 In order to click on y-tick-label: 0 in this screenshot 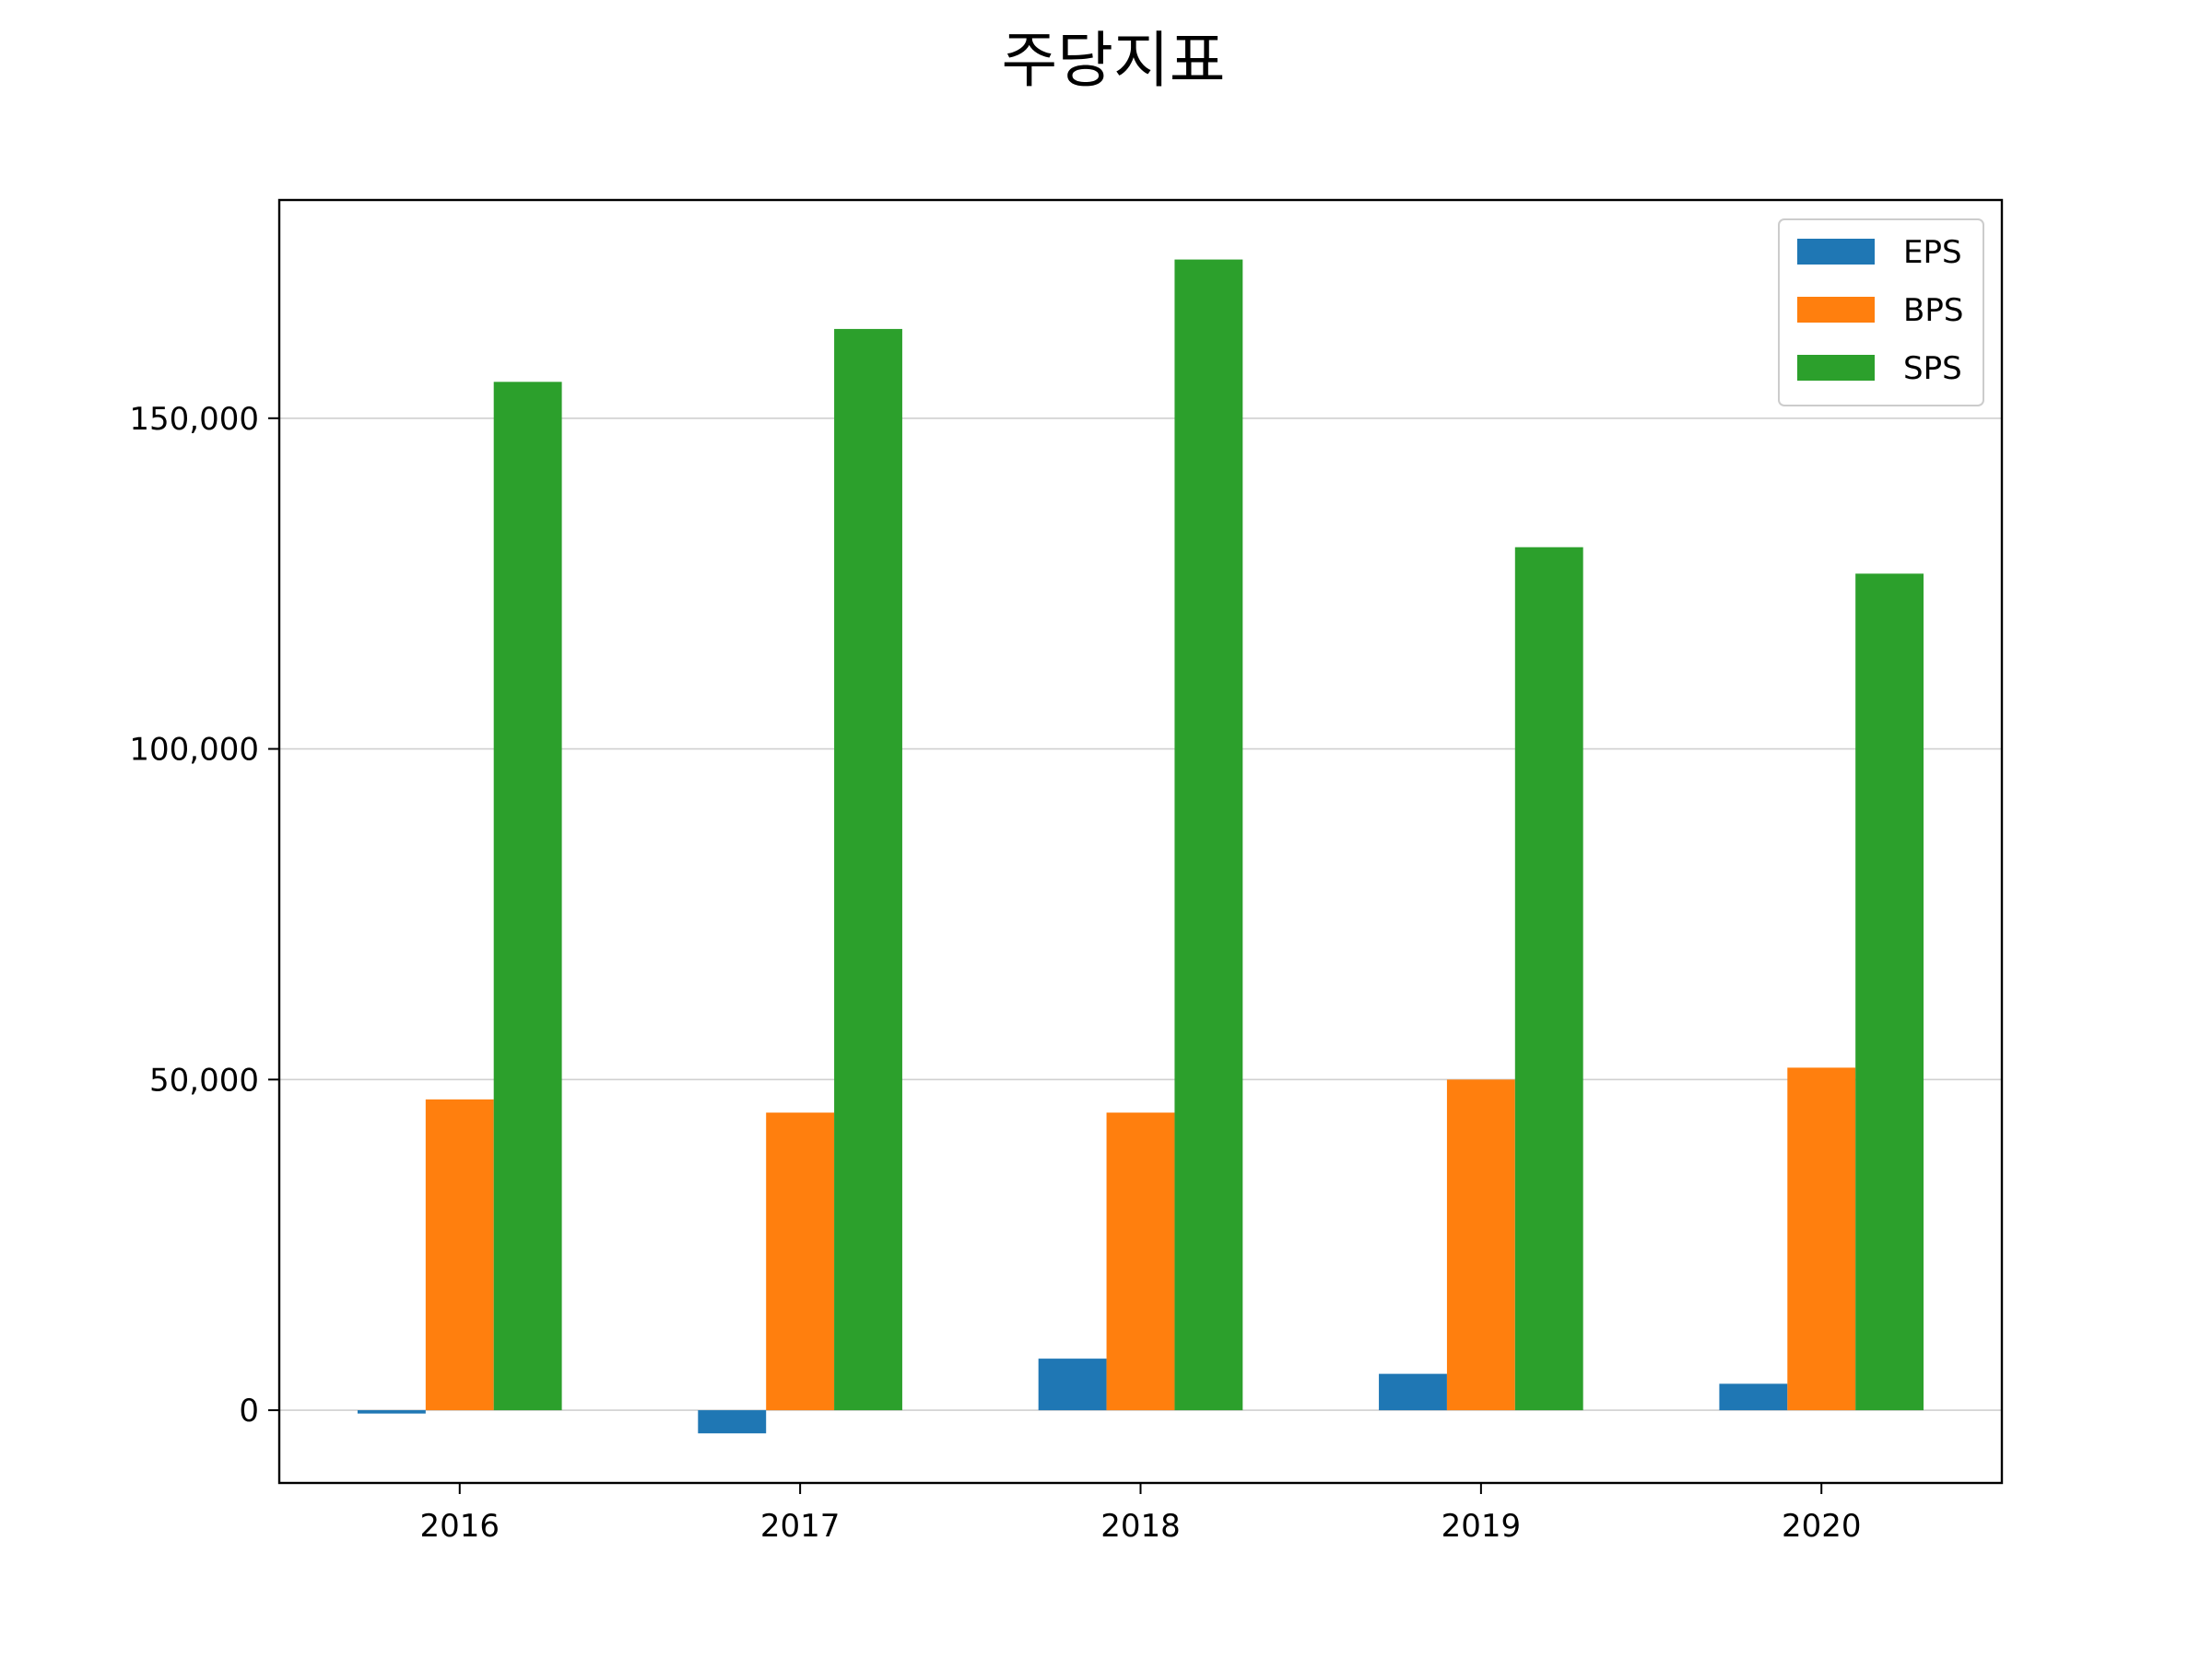, I will do `click(249, 1411)`.